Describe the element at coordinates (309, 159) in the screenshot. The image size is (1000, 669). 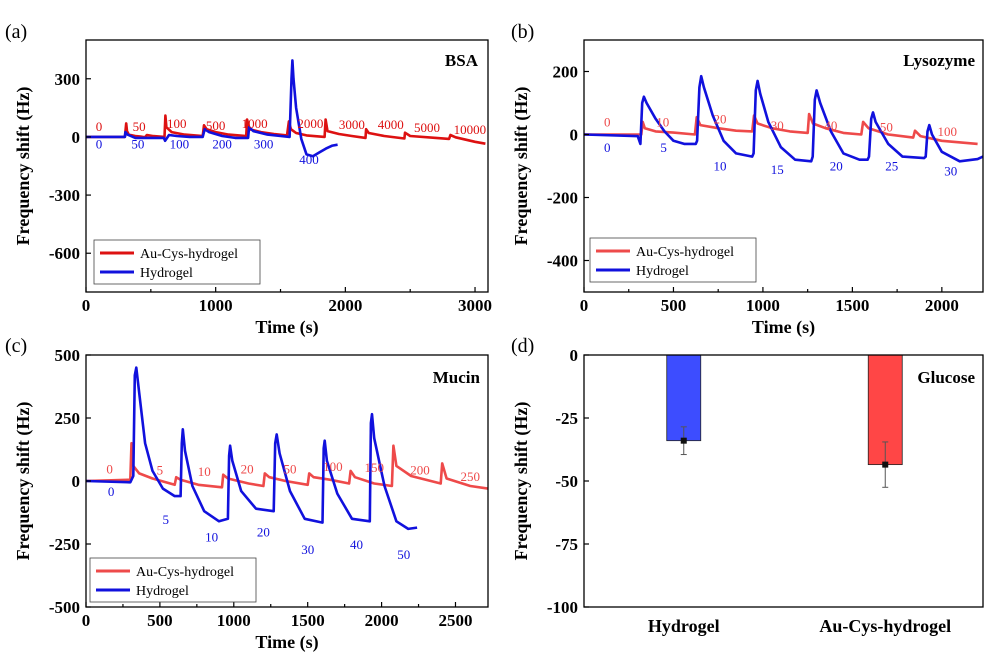
I see `concentration-label: 400` at that location.